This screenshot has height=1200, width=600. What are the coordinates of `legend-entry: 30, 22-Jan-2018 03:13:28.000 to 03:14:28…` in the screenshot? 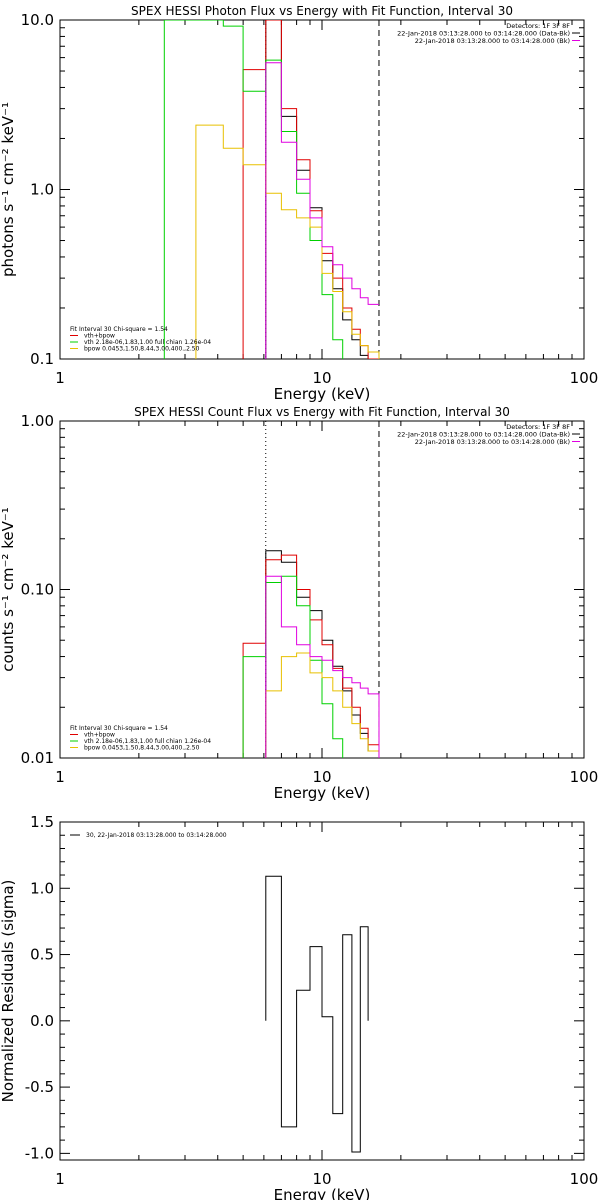 It's located at (156, 835).